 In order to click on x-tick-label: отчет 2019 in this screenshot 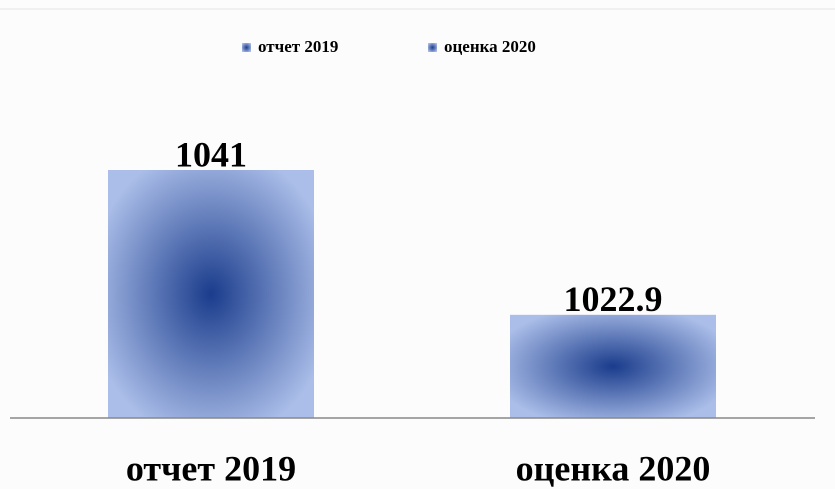, I will do `click(211, 468)`.